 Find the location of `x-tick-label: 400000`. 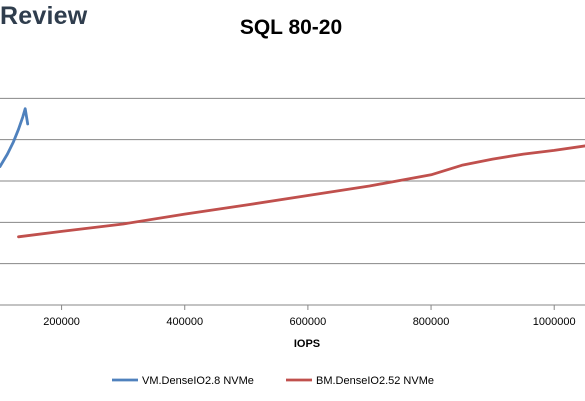

x-tick-label: 400000 is located at coordinates (184, 322).